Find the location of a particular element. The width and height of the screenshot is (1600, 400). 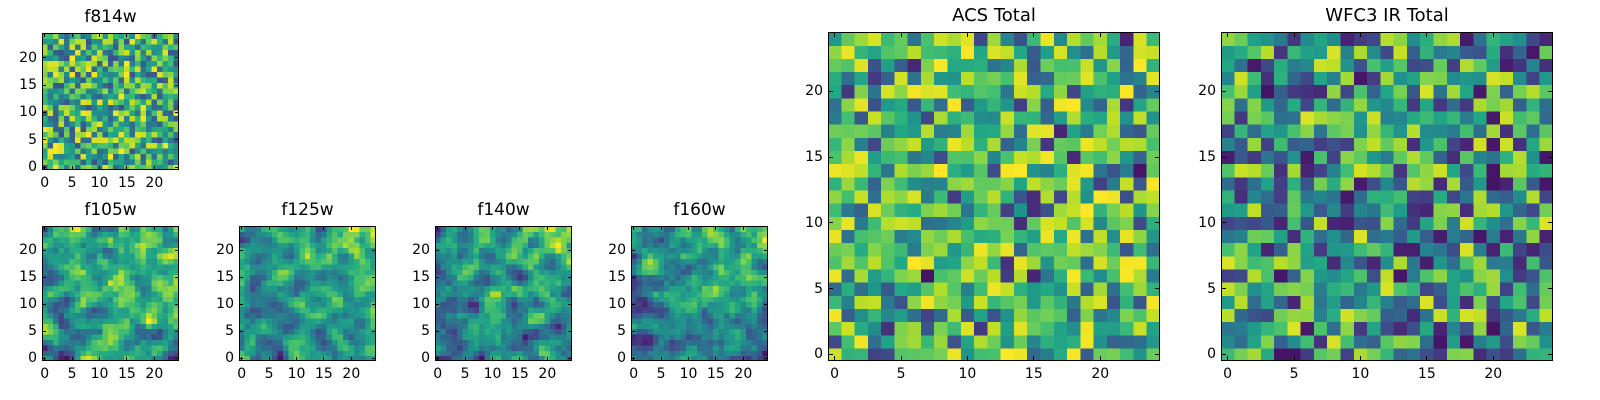

y-tick-label: 20 is located at coordinates (28, 57).